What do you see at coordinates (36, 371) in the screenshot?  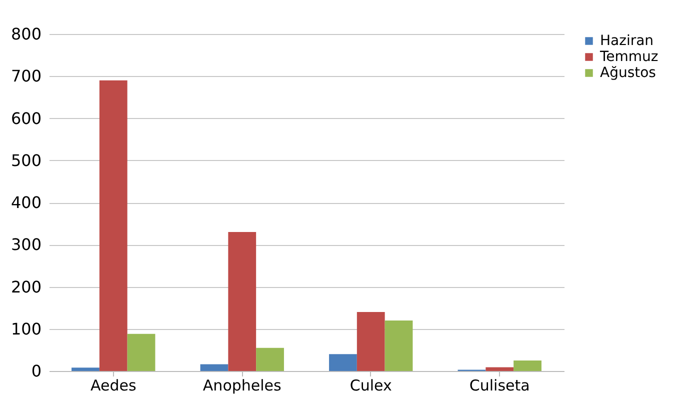 I see `y-tick-label: 0` at bounding box center [36, 371].